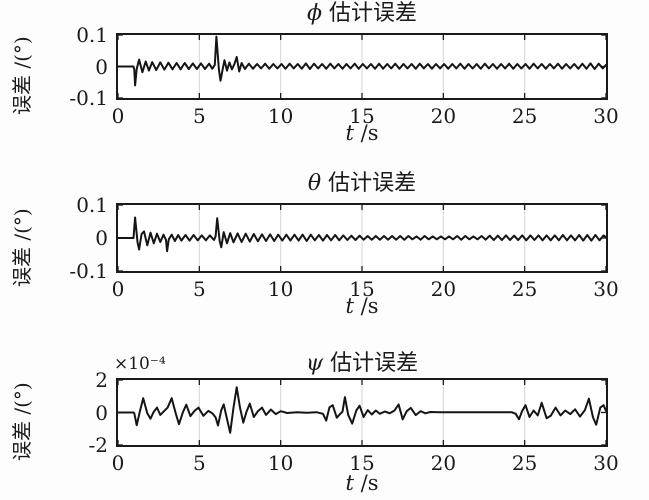 The height and width of the screenshot is (500, 649). What do you see at coordinates (101, 380) in the screenshot?
I see `y-tick-label: 2` at bounding box center [101, 380].